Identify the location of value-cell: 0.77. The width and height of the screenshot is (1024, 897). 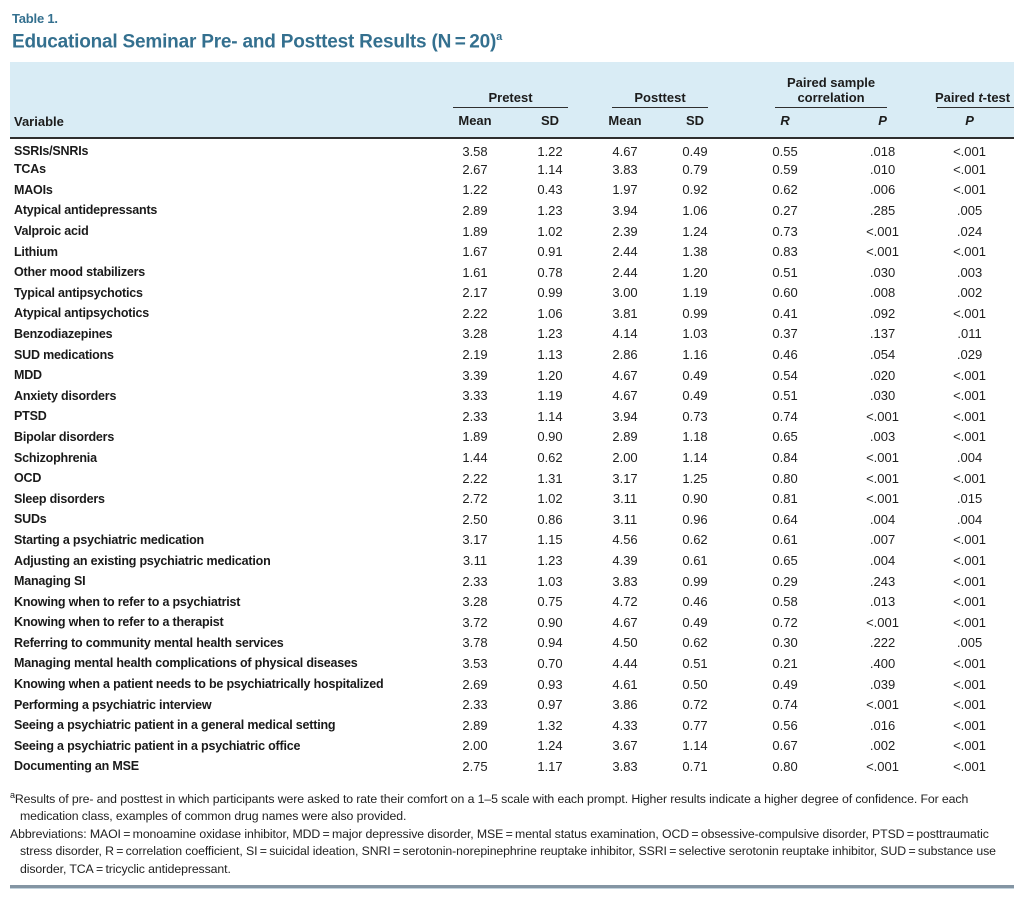
(695, 725).